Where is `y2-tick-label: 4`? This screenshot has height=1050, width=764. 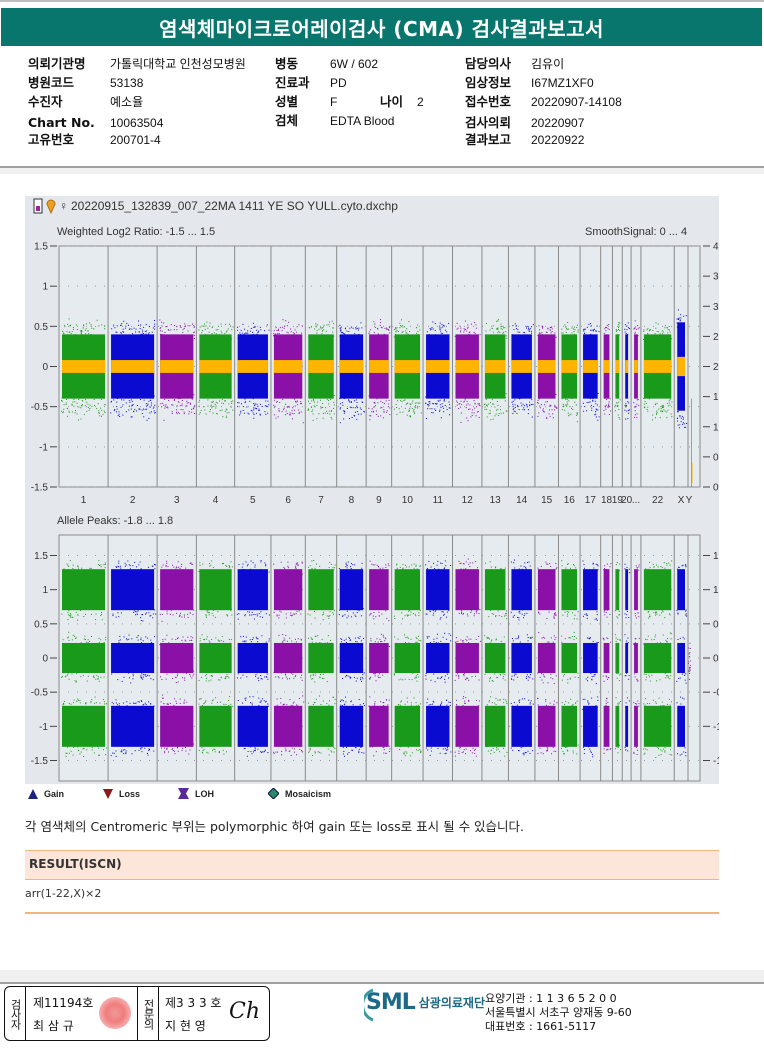
y2-tick-label: 4 is located at coordinates (716, 247).